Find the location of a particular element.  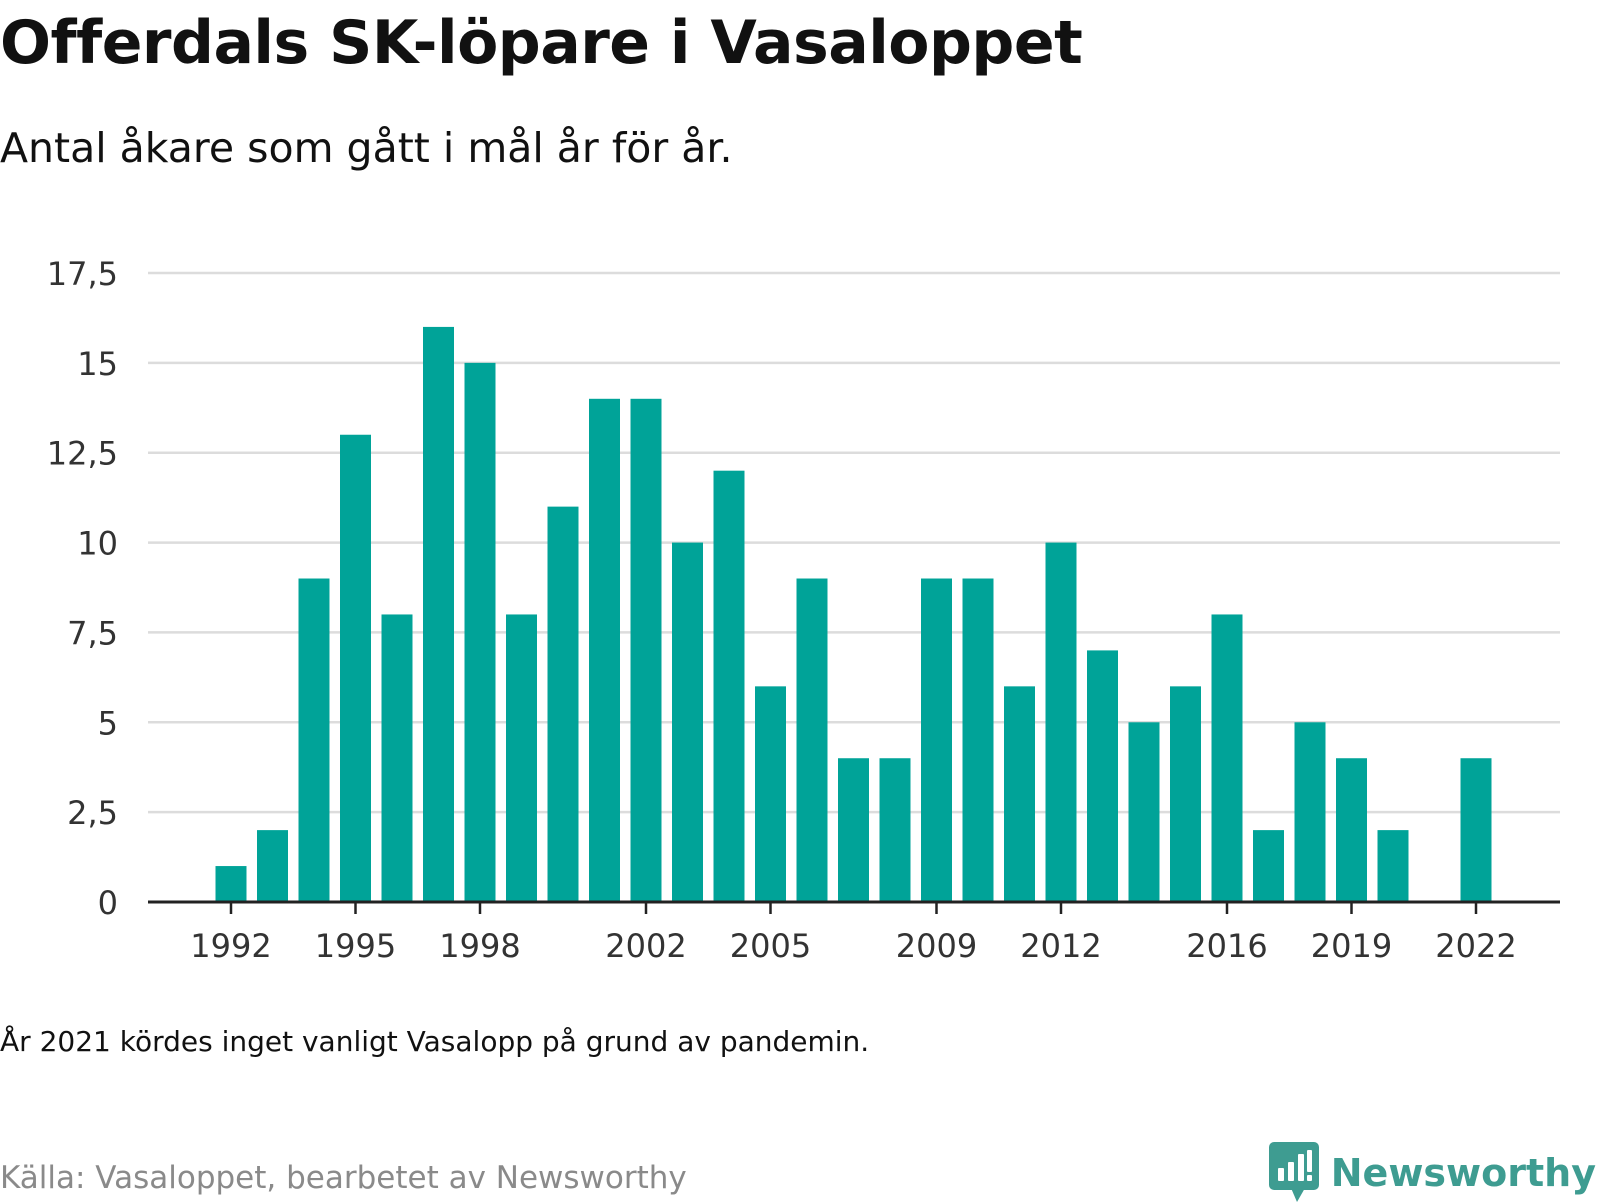

bar-2006 is located at coordinates (812, 740).